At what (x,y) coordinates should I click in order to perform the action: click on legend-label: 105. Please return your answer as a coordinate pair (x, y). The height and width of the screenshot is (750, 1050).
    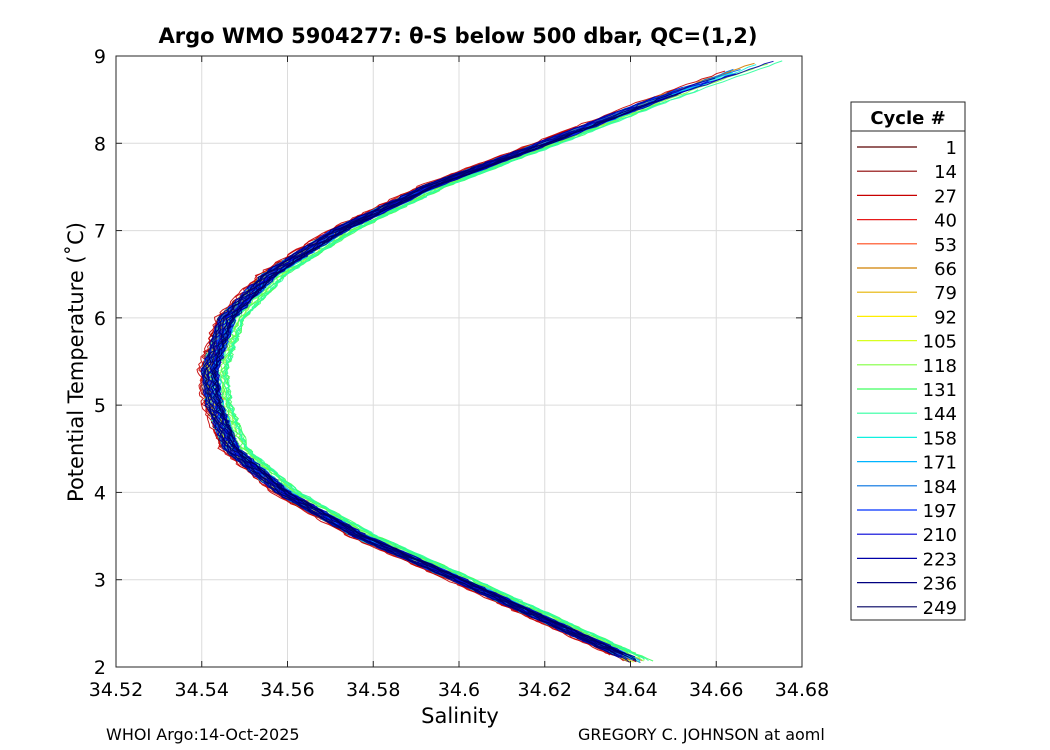
    Looking at the image, I should click on (940, 342).